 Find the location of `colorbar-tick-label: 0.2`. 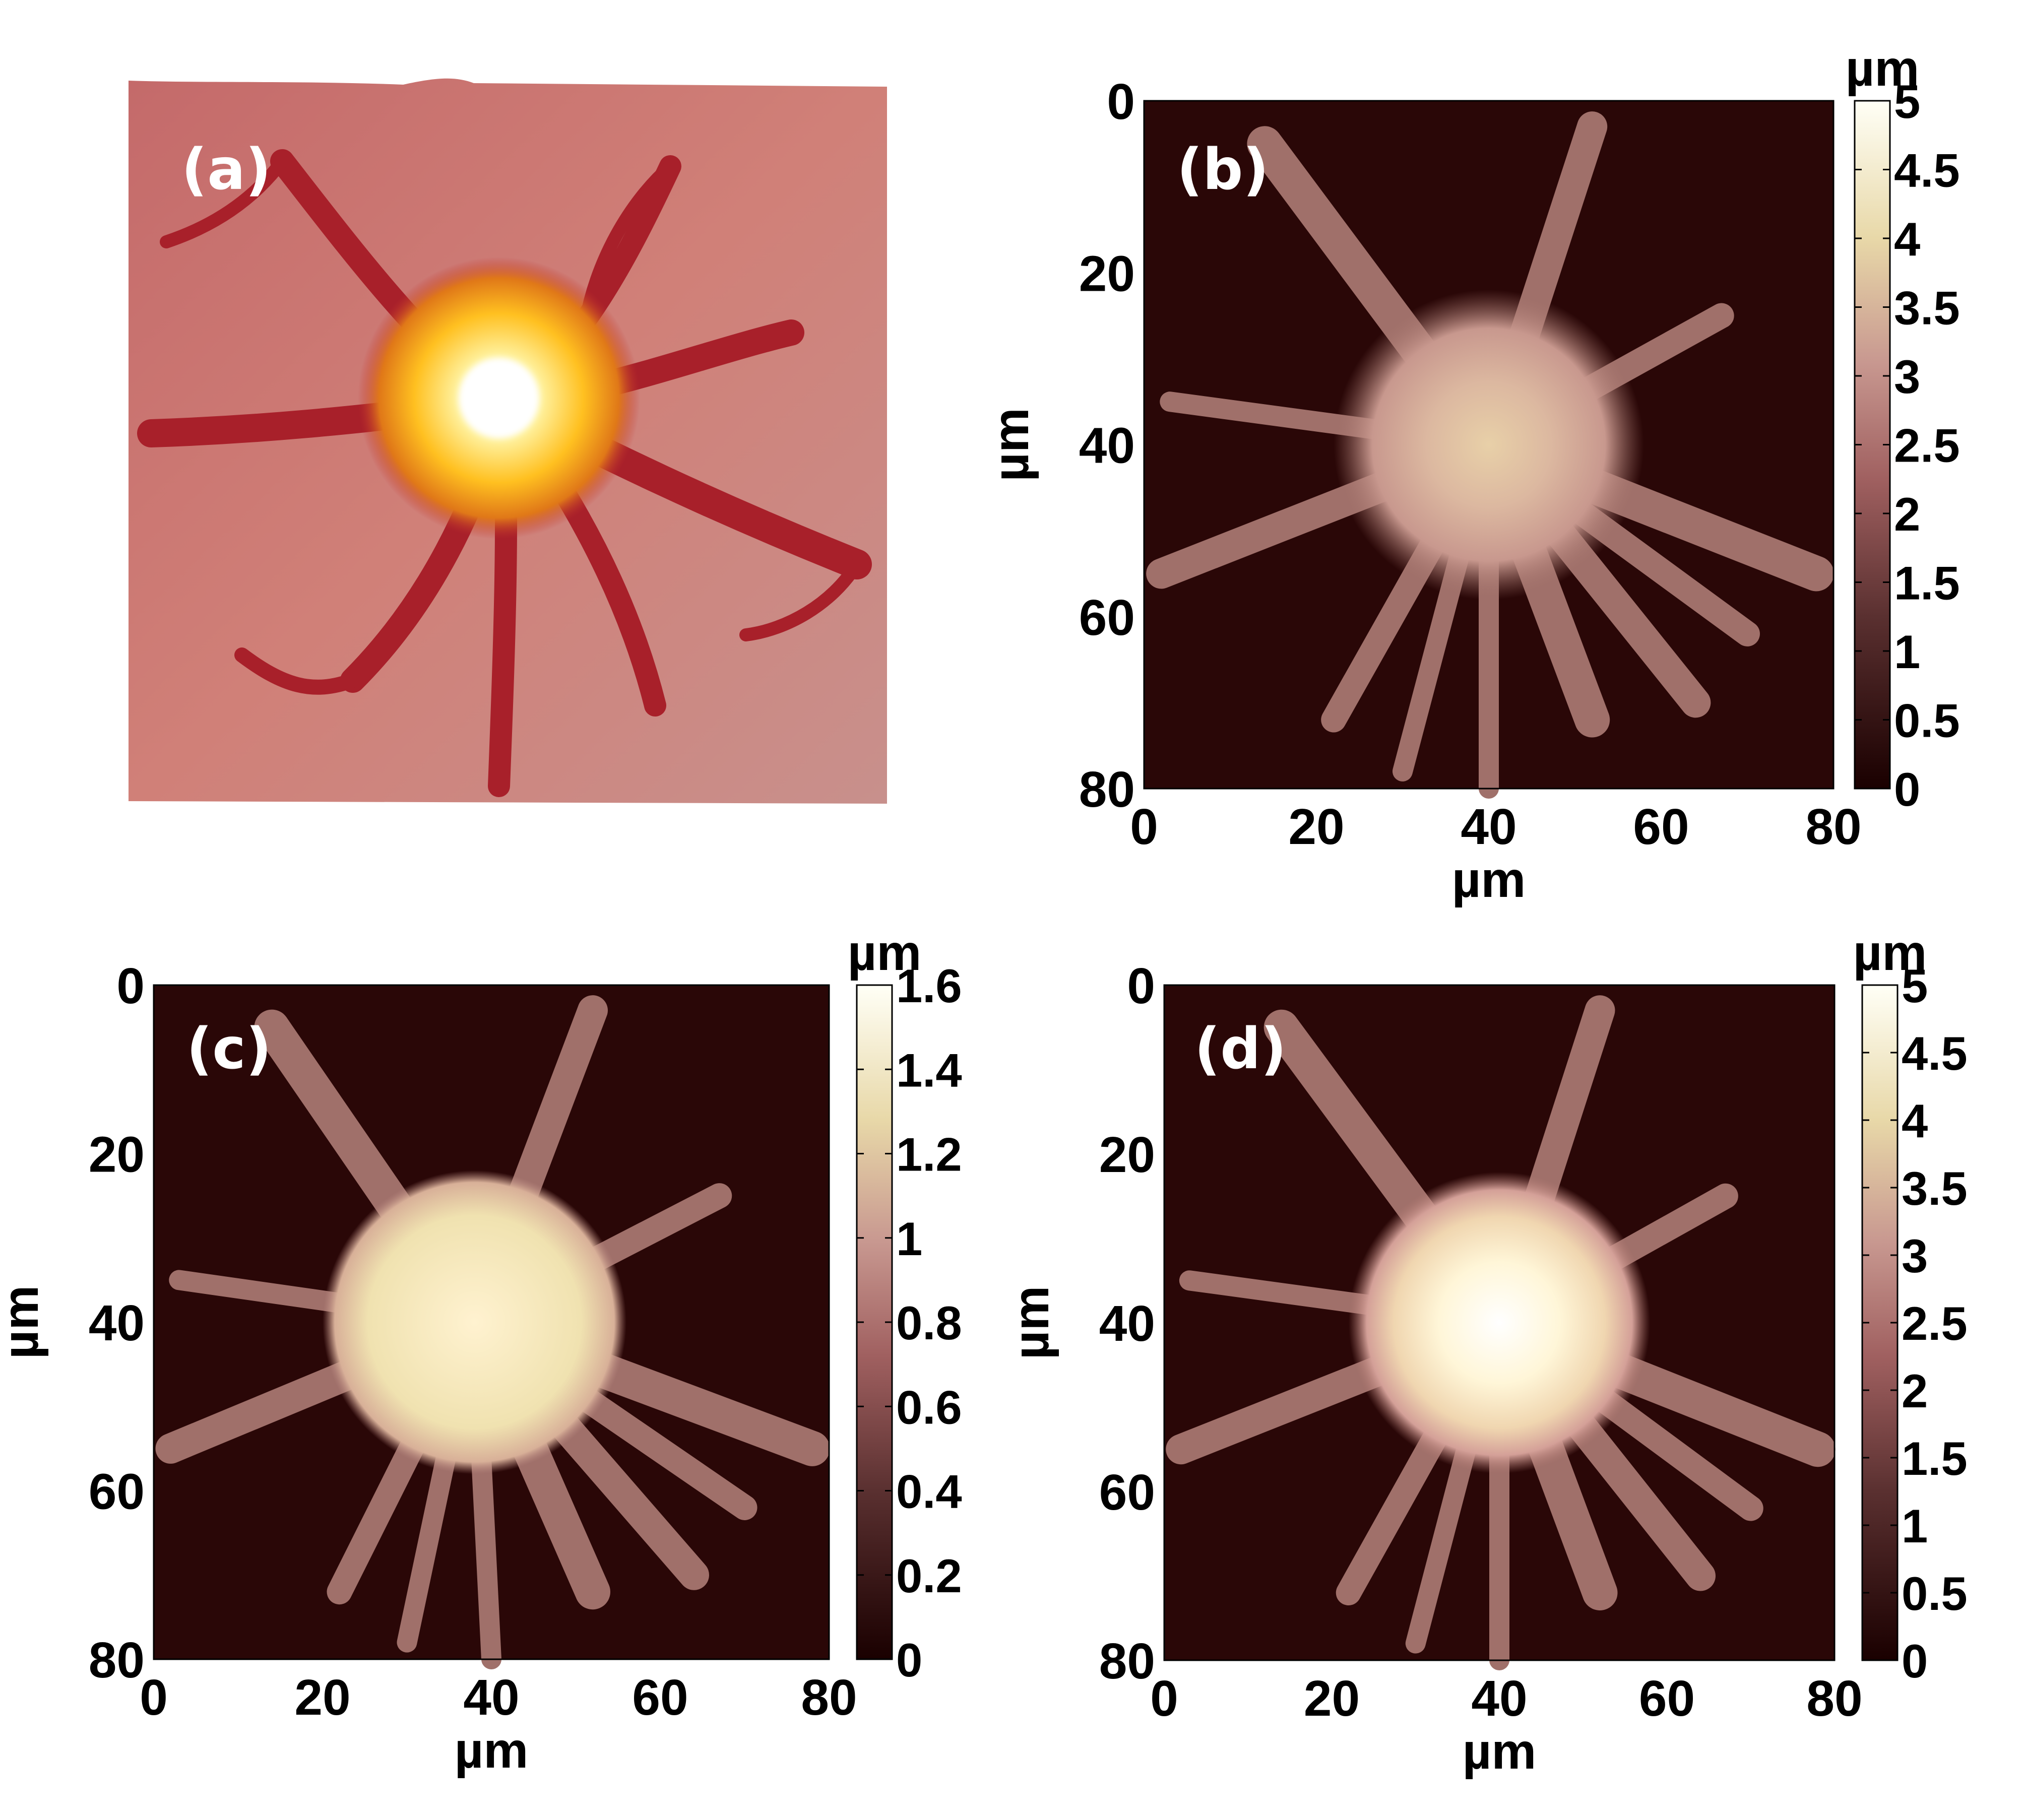

colorbar-tick-label: 0.2 is located at coordinates (929, 1576).